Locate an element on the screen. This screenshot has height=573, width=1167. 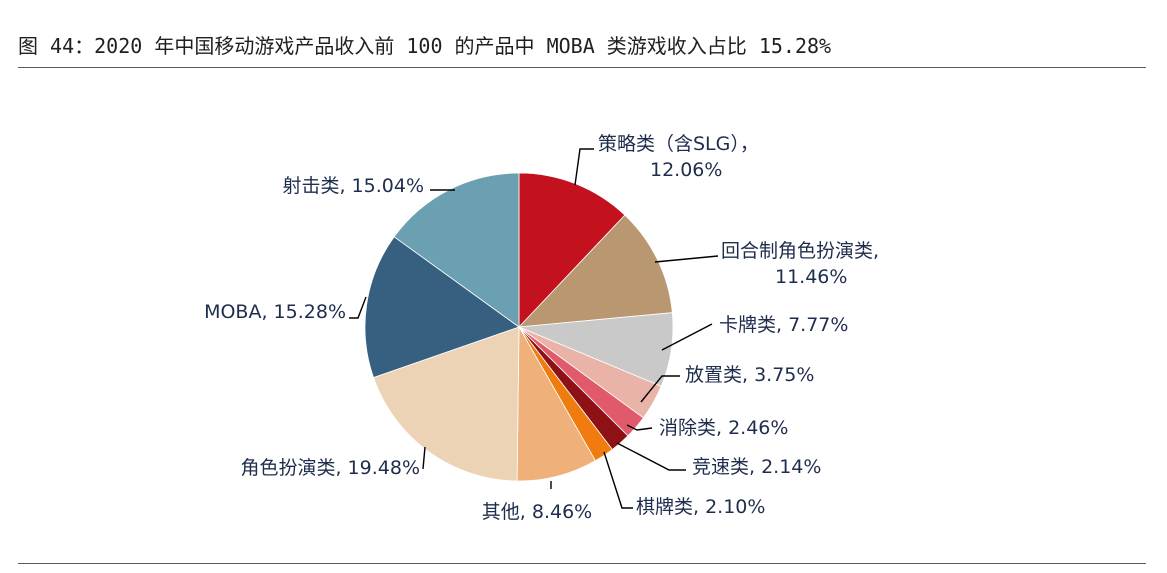
slice-value-0: 12.06% is located at coordinates (686, 170).